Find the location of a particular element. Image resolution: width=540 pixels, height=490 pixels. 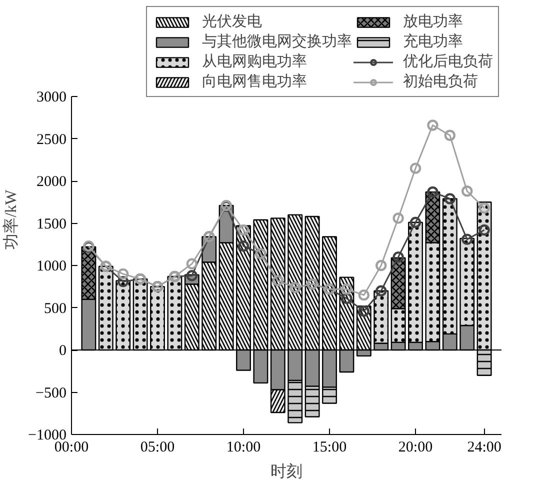

legend-label: 初始电负荷 is located at coordinates (440, 81).